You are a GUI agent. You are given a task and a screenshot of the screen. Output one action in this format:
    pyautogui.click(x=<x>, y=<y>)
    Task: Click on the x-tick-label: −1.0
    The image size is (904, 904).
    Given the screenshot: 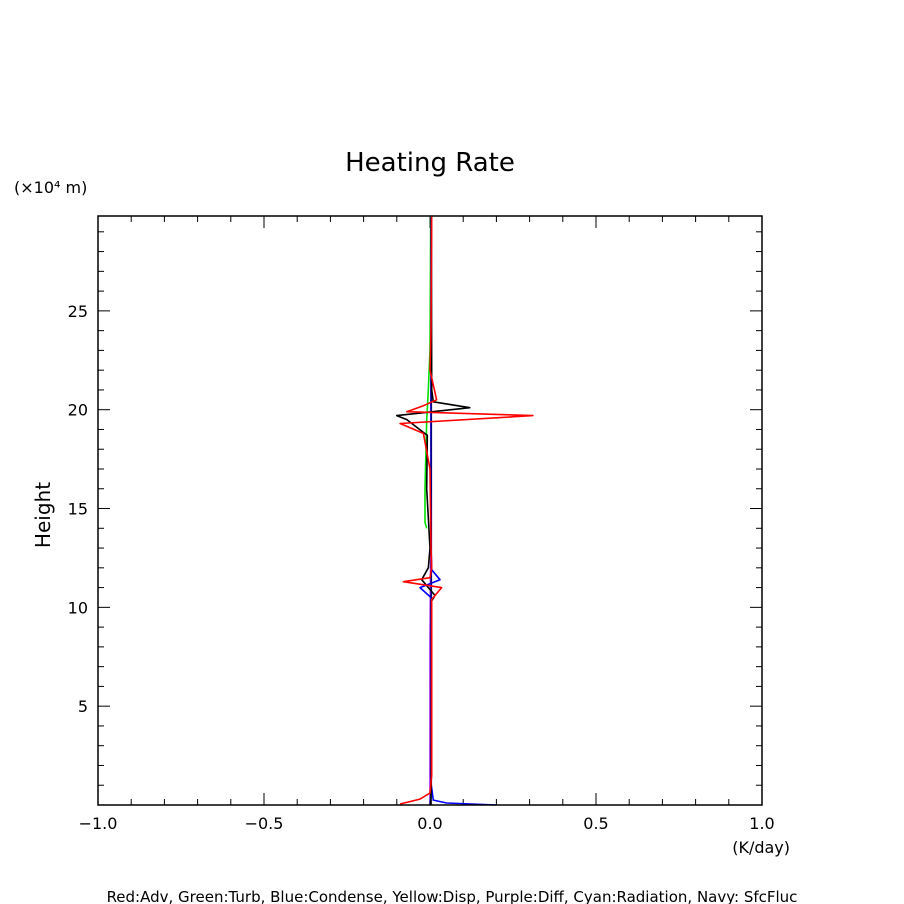 What is the action you would take?
    pyautogui.click(x=98, y=823)
    